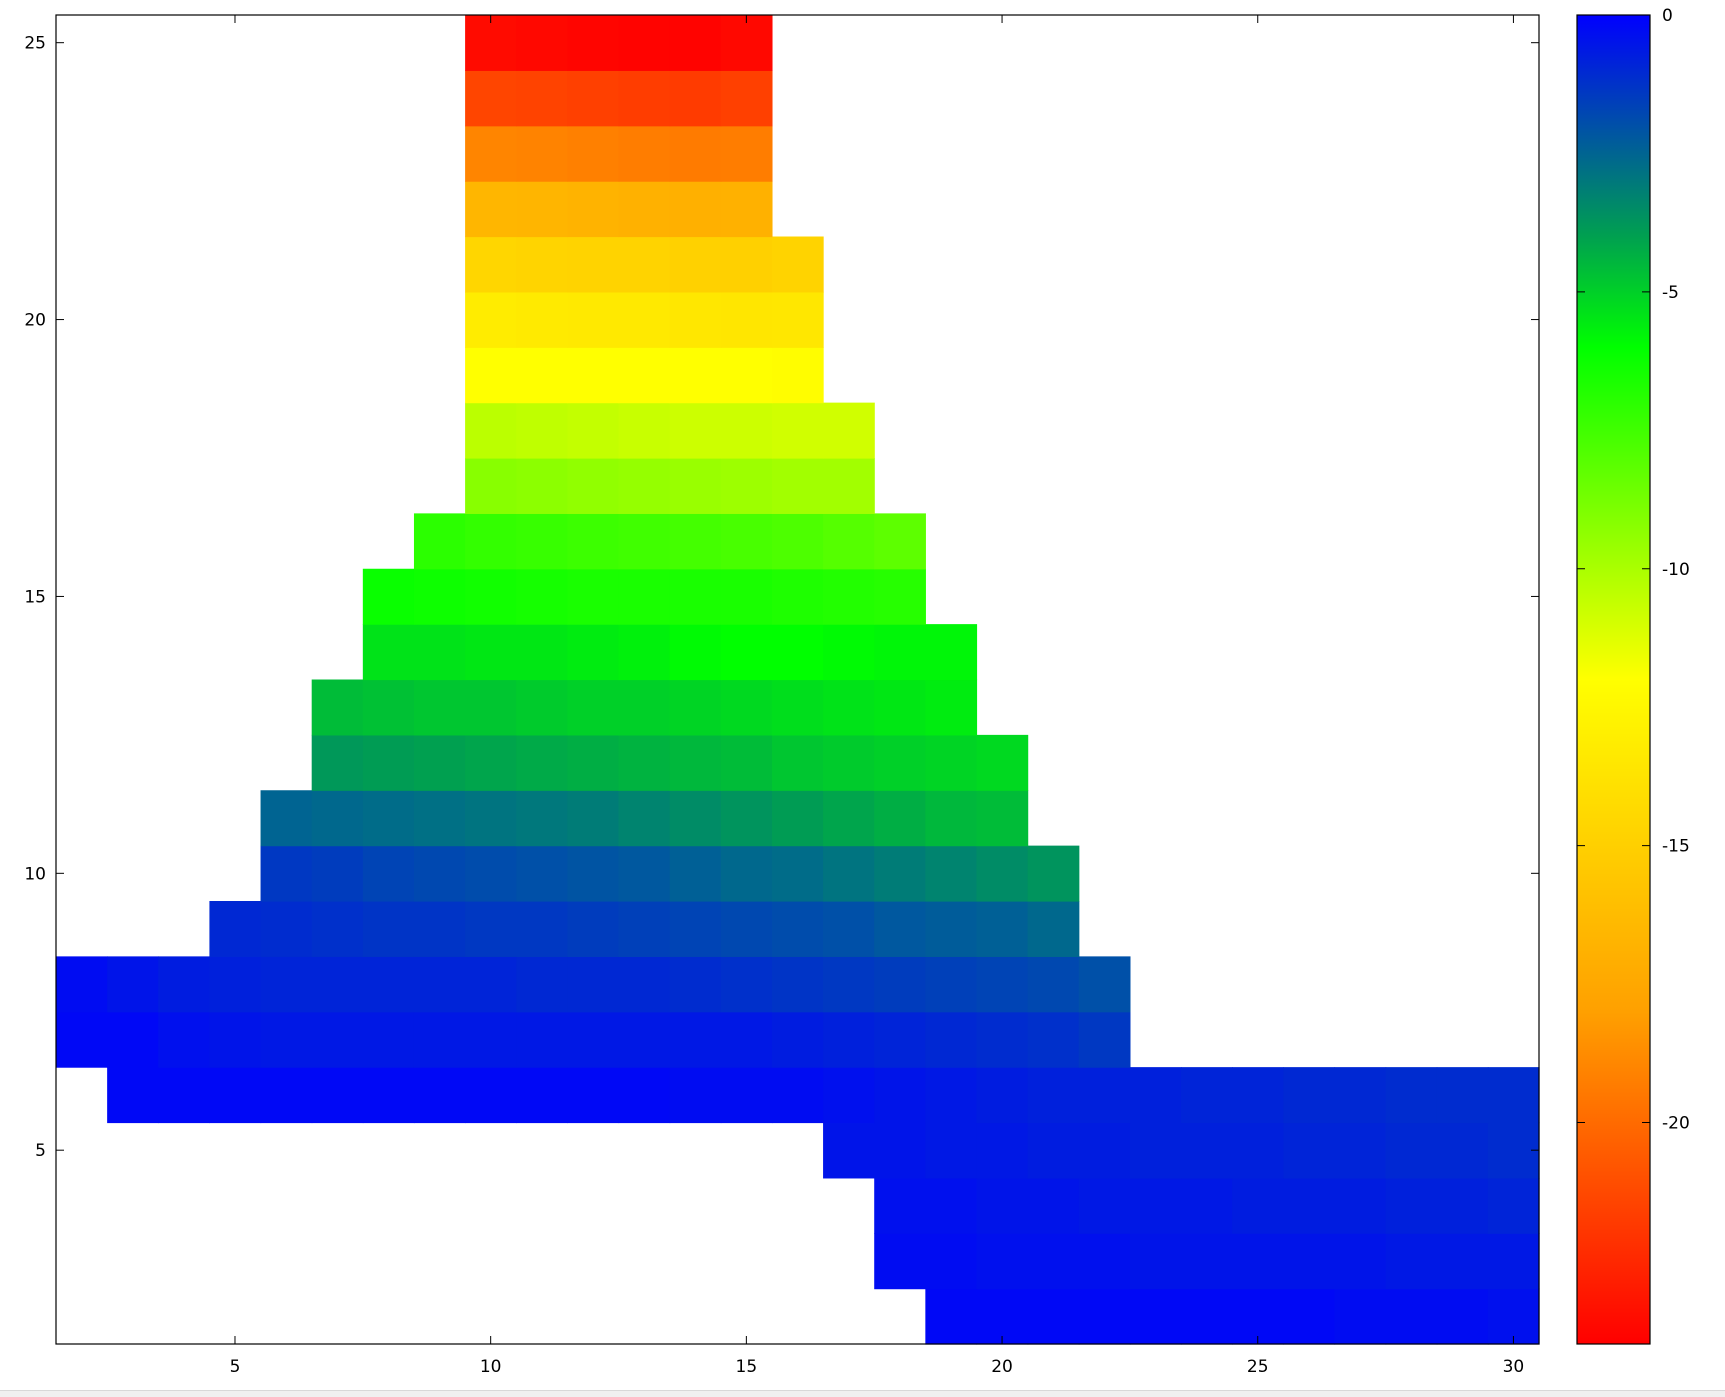 This screenshot has width=1725, height=1397. What do you see at coordinates (1667, 16) in the screenshot?
I see `colorbar-tick-label: 0` at bounding box center [1667, 16].